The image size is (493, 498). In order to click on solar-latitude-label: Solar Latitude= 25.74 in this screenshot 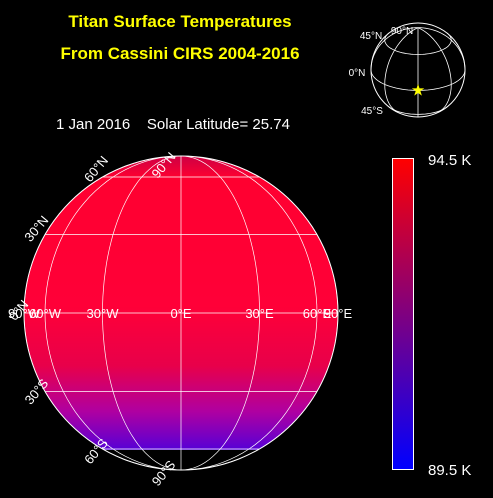, I will do `click(218, 124)`.